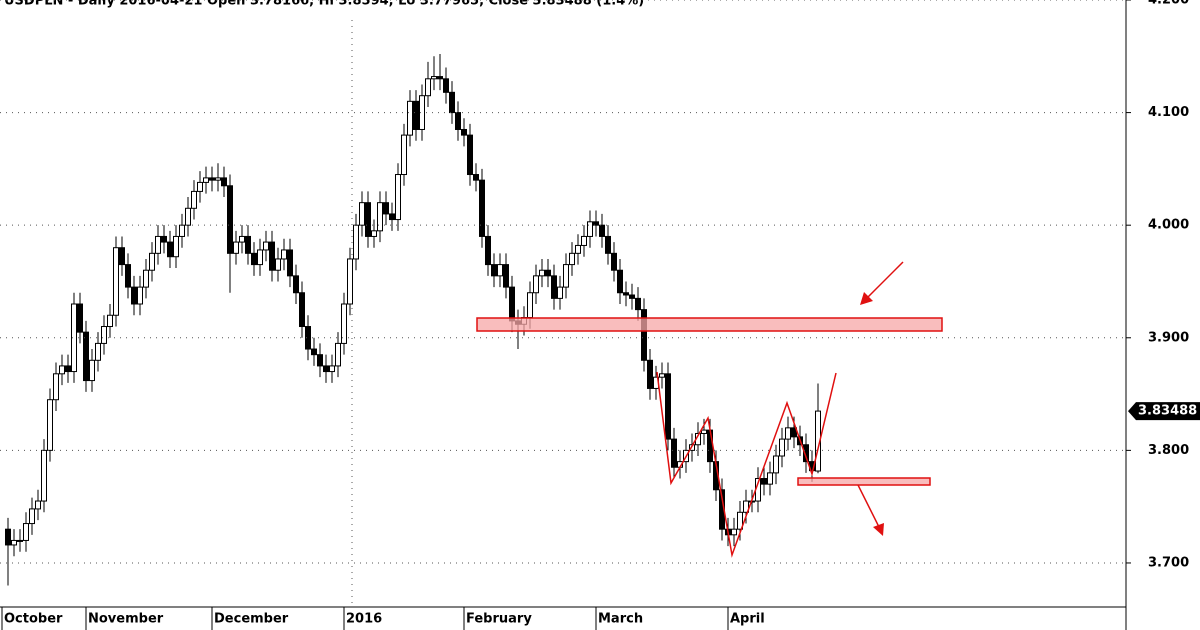  Describe the element at coordinates (864, 481) in the screenshot. I see `support-zone` at that location.